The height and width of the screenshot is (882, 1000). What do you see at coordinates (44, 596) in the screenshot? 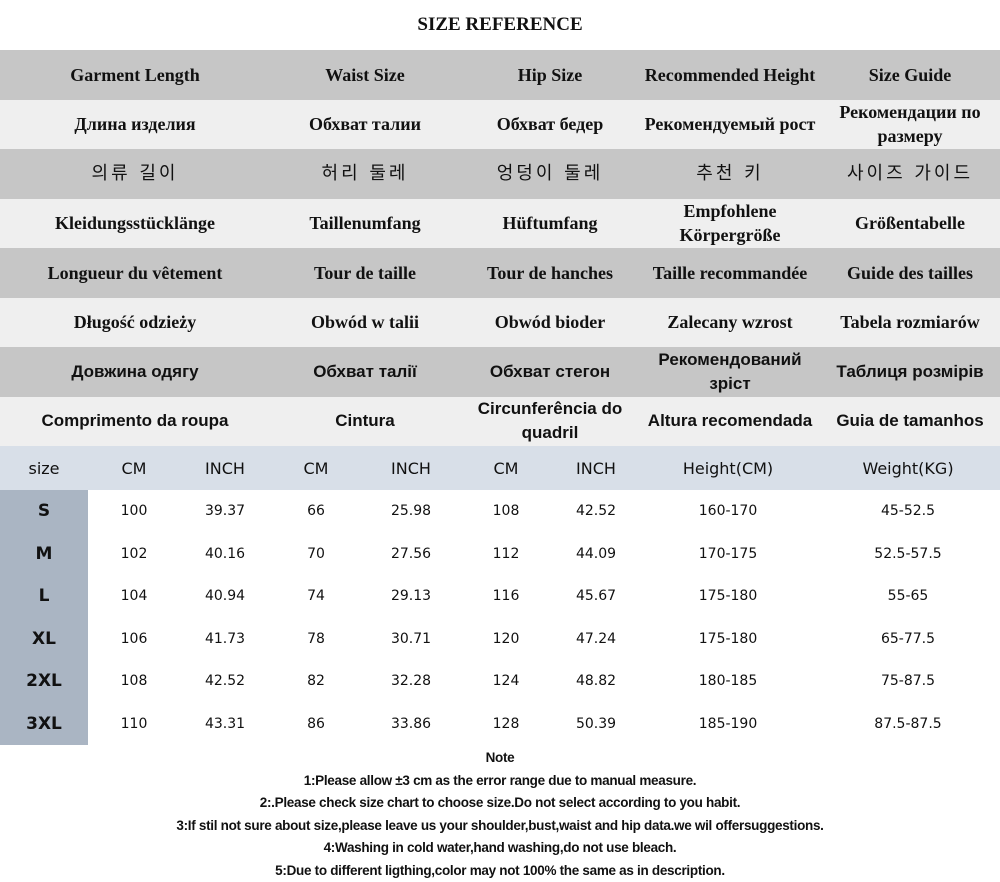
I see `size-label: L` at bounding box center [44, 596].